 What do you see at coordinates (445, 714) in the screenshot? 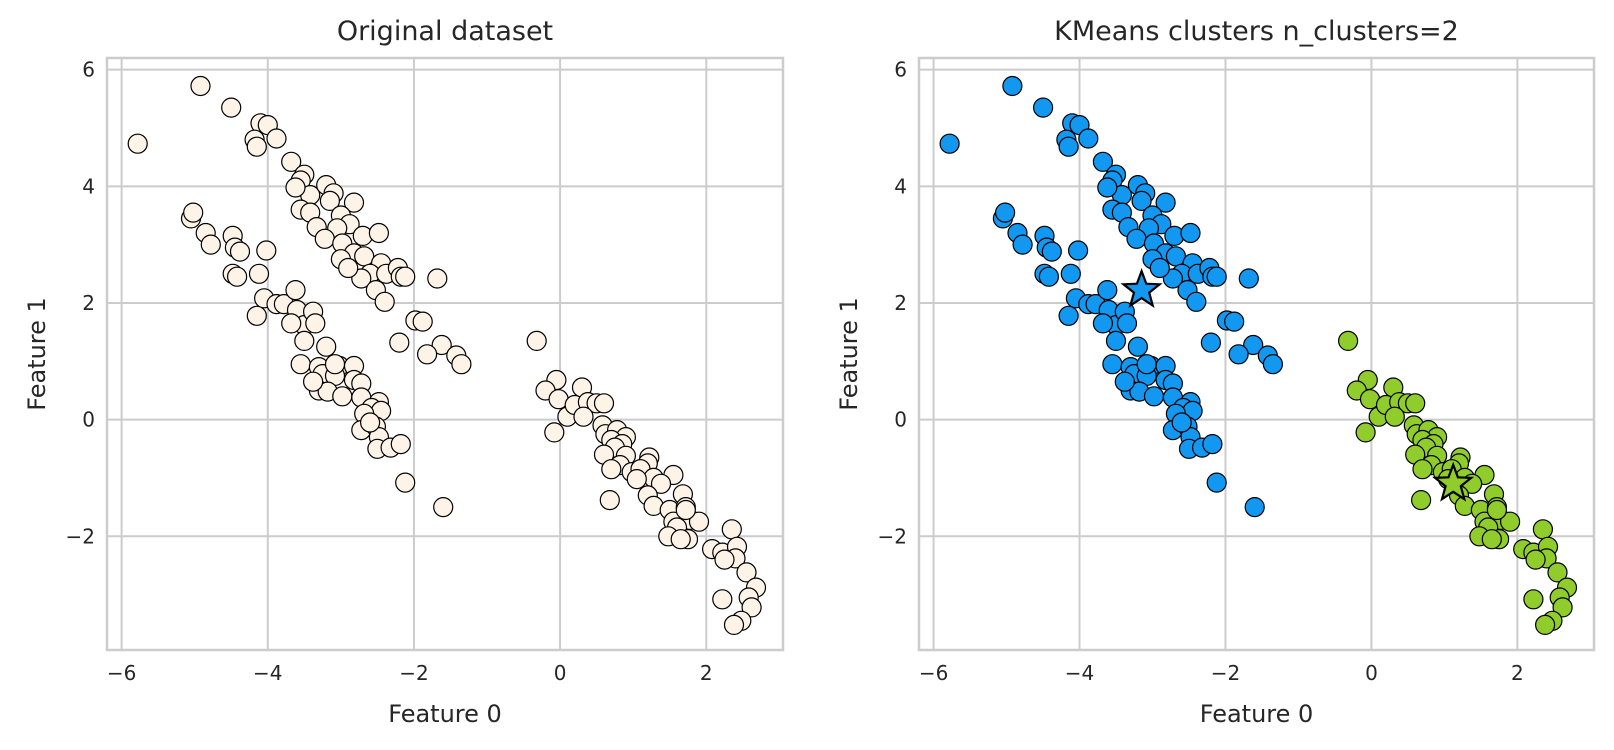
I see `x-axis-label: Feature 0` at bounding box center [445, 714].